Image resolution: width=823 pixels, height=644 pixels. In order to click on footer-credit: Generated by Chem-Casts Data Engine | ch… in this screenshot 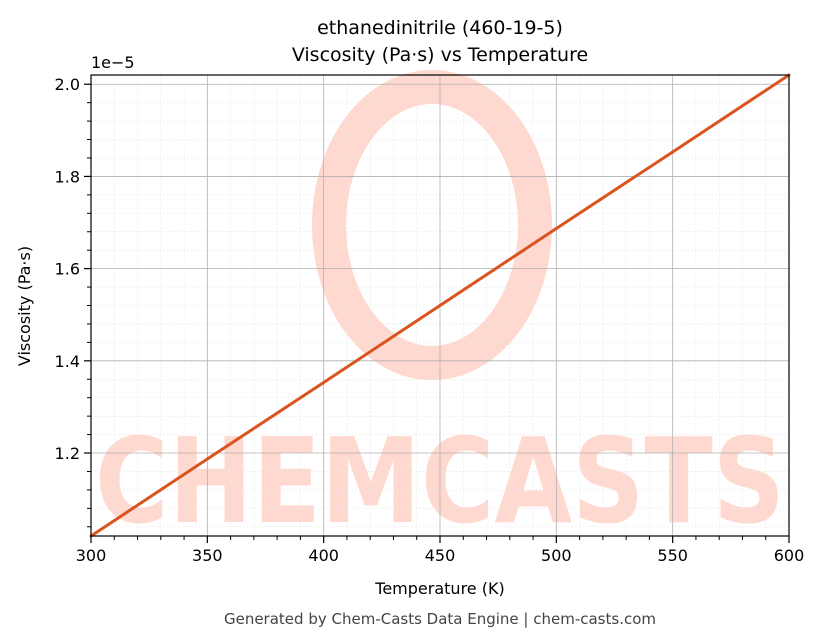, I will do `click(440, 619)`.